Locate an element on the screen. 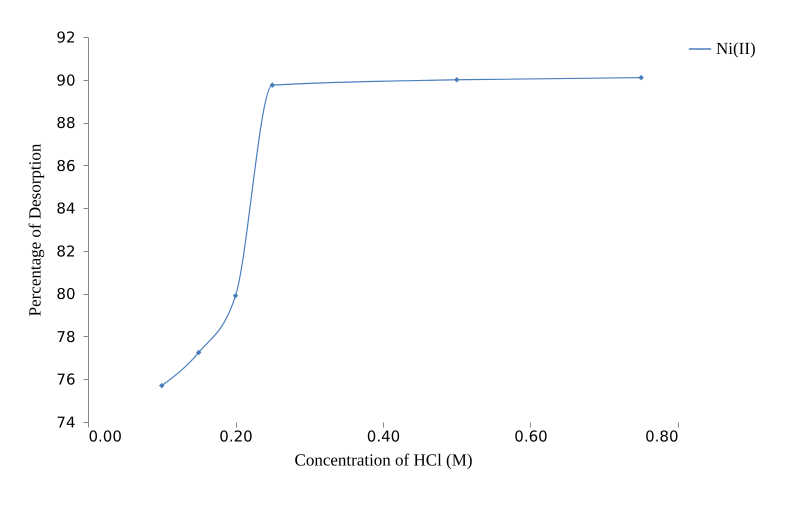 The height and width of the screenshot is (532, 791). legend-label: Ni(II) is located at coordinates (736, 48).